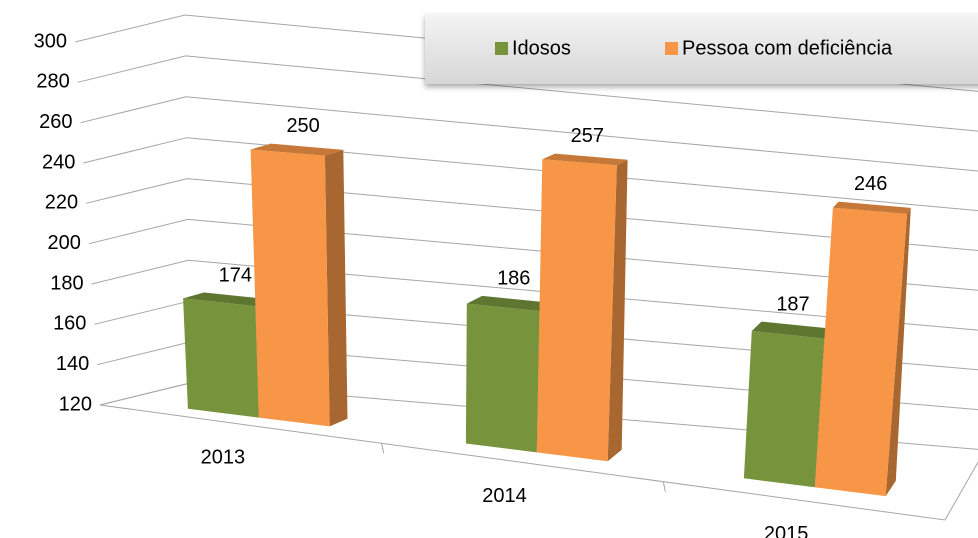 Image resolution: width=978 pixels, height=538 pixels. What do you see at coordinates (61, 203) in the screenshot?
I see `y-tick-label: 220` at bounding box center [61, 203].